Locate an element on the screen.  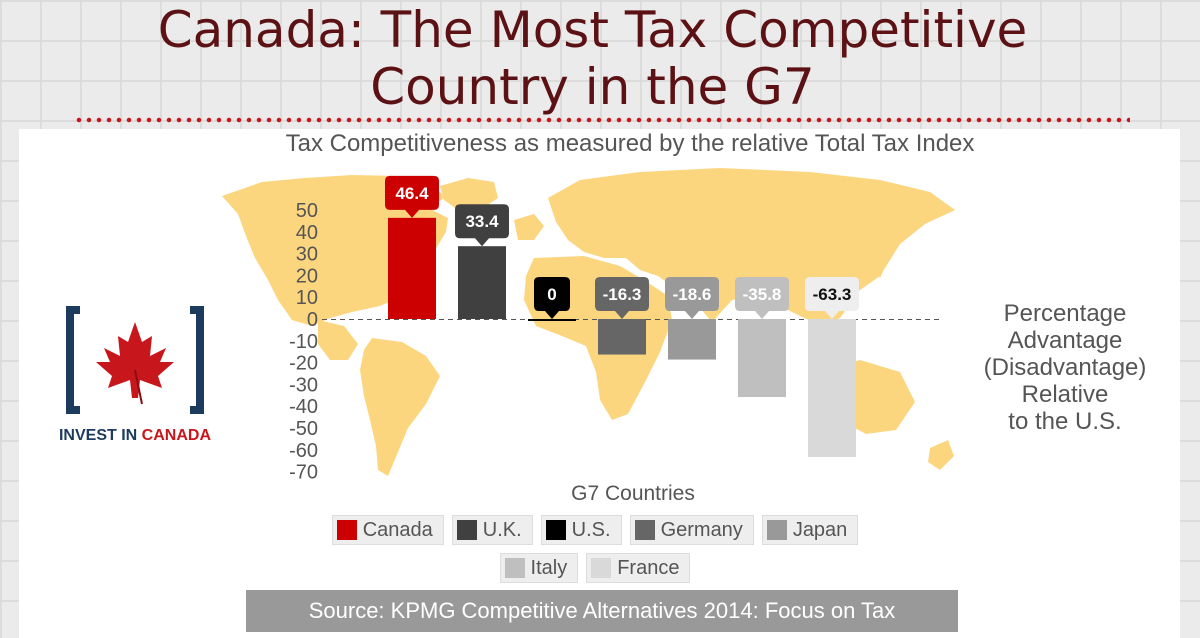
legend-item-germany: Germany is located at coordinates (691, 530).